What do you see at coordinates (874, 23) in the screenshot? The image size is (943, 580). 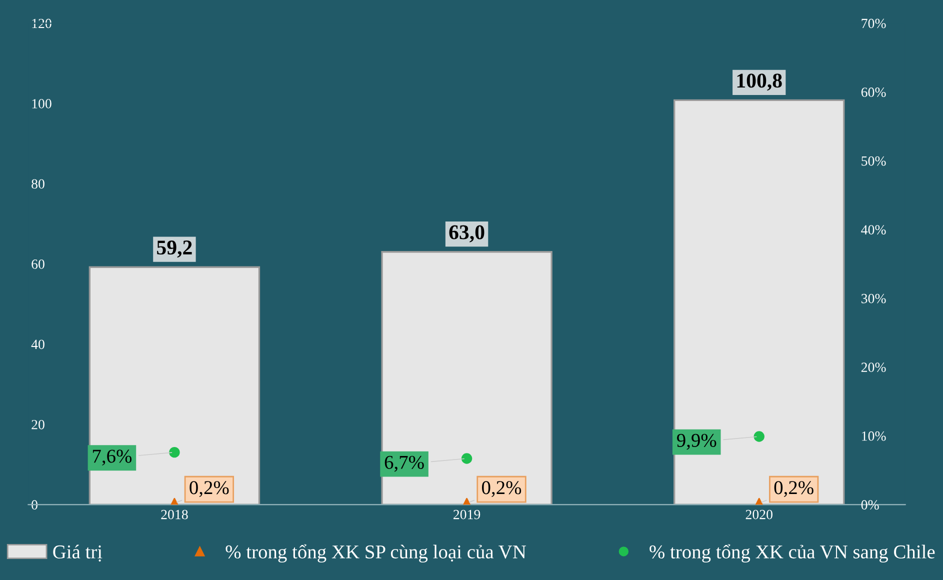 I see `y2-tick-label: 70%` at bounding box center [874, 23].